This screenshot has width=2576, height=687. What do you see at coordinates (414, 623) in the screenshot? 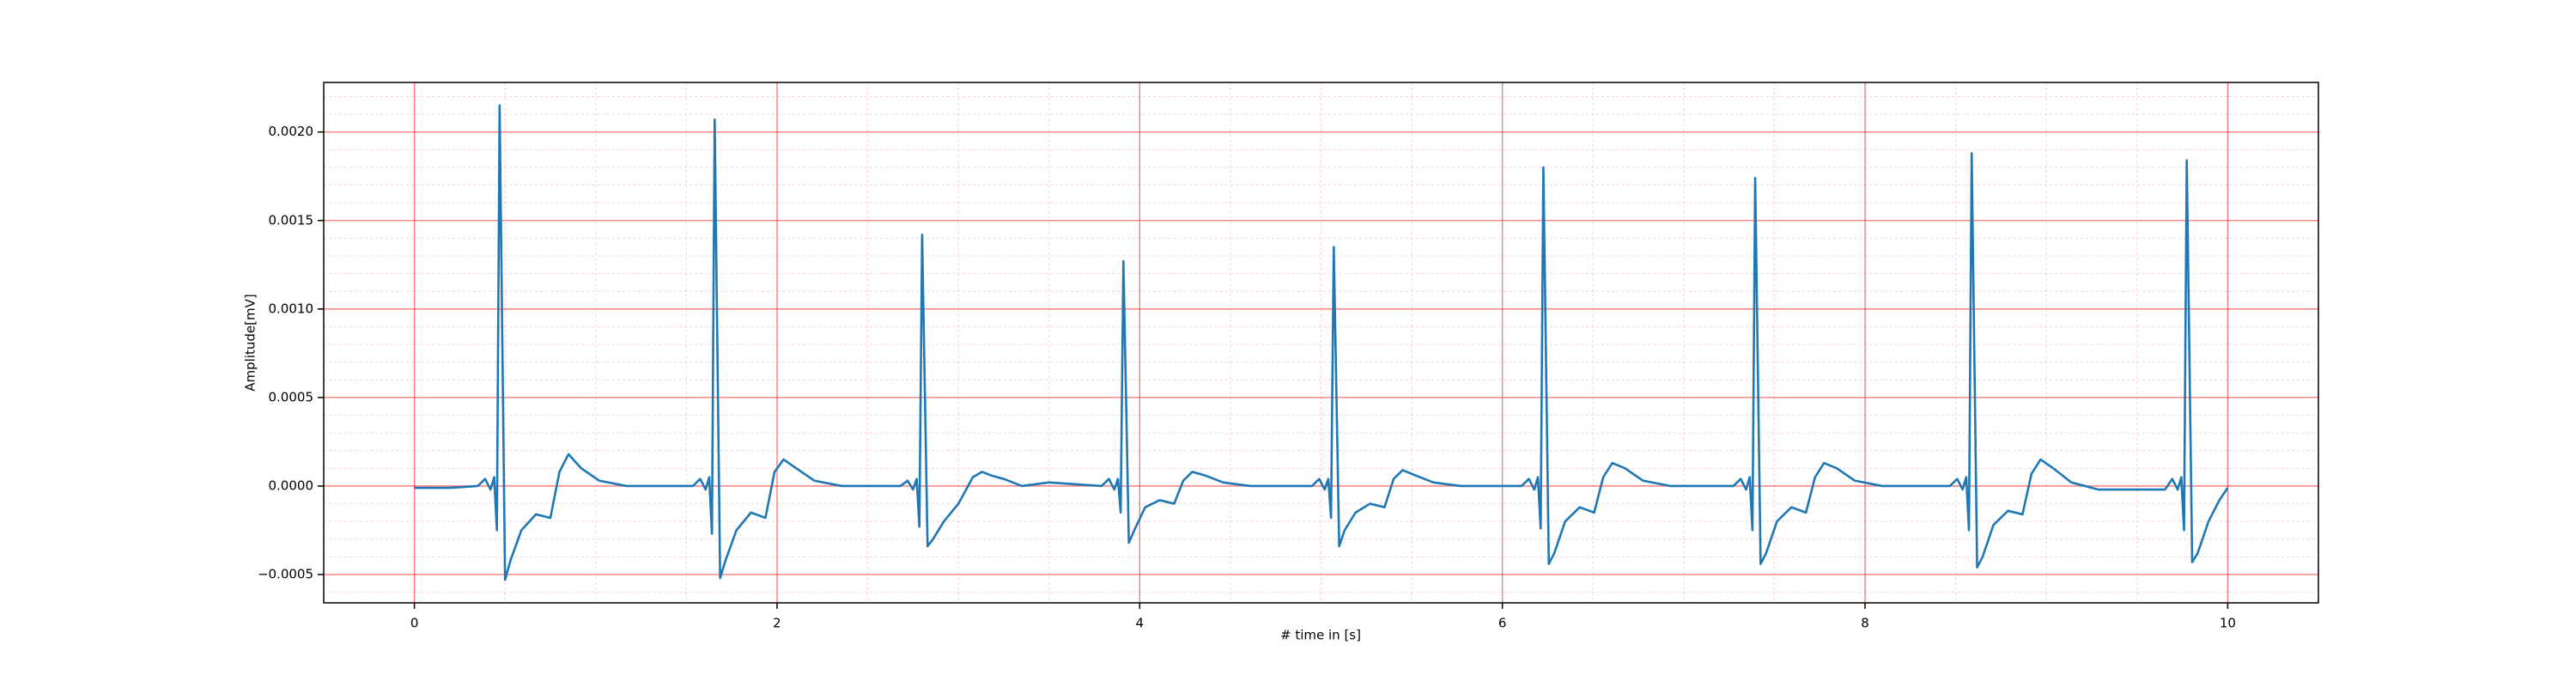
I see `x-tick-label: 0` at bounding box center [414, 623].